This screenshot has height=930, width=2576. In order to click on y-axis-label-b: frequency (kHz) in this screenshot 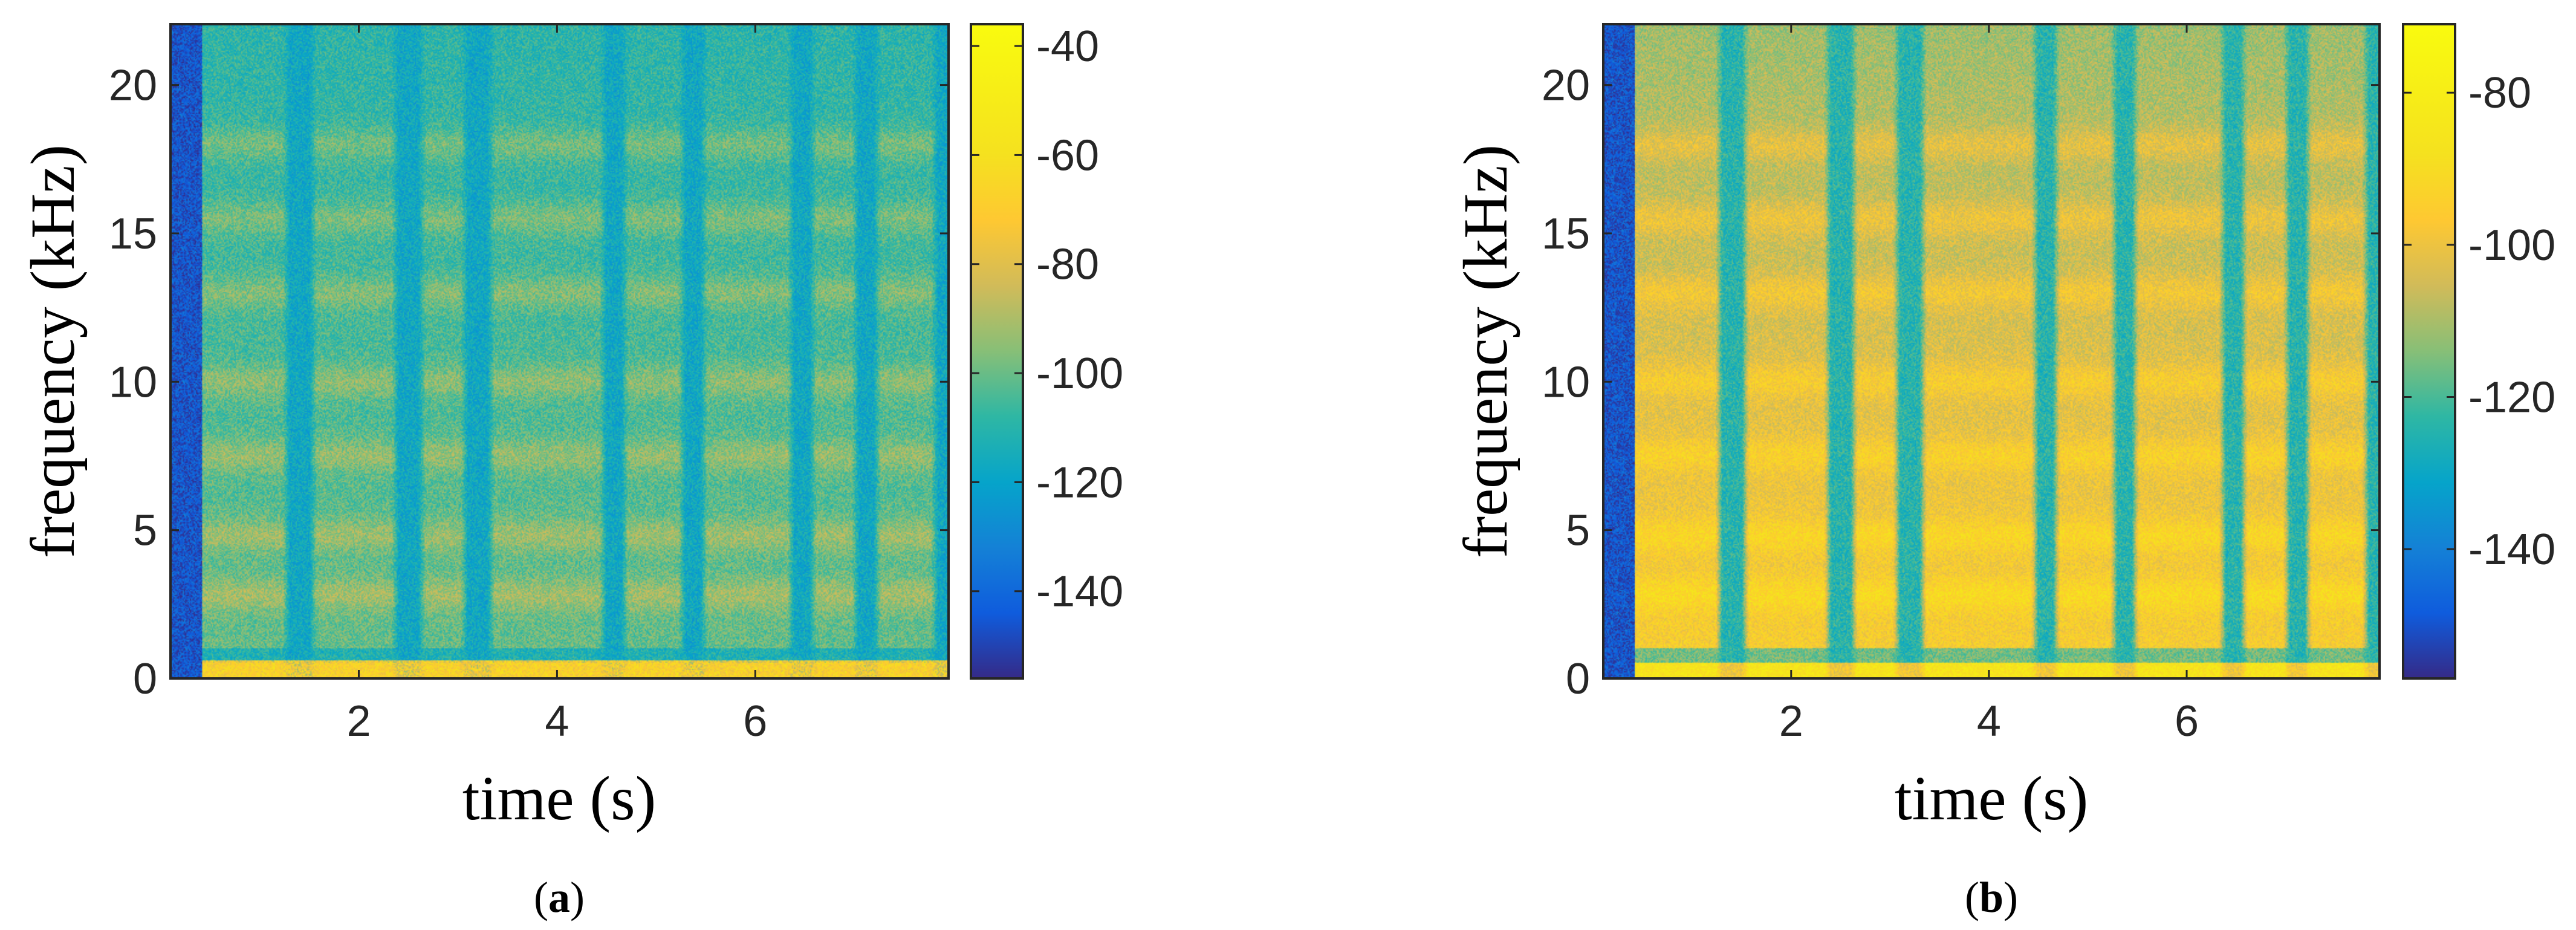, I will do `click(1485, 352)`.